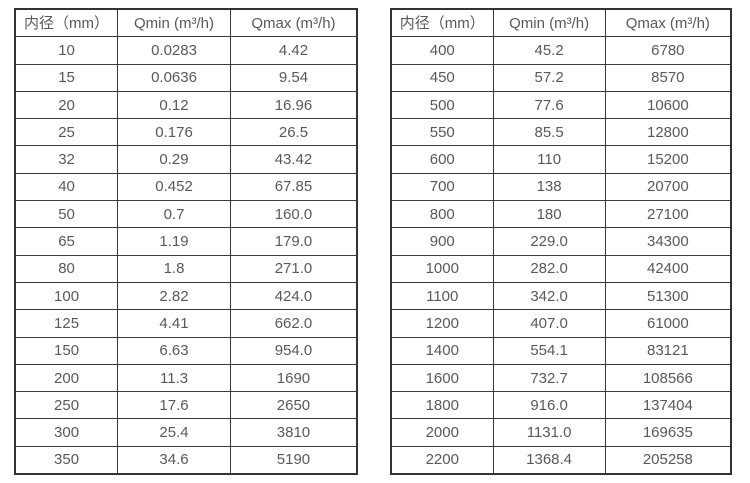  What do you see at coordinates (174, 378) in the screenshot?
I see `cell-qmin: 11.3` at bounding box center [174, 378].